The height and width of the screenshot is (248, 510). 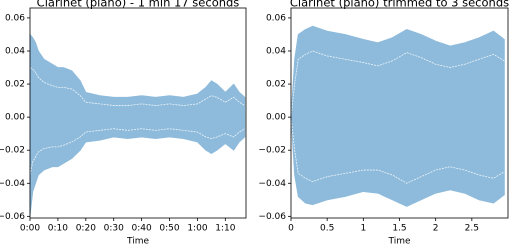 What do you see at coordinates (58, 229) in the screenshot?
I see `x-tick-label: 0:10` at bounding box center [58, 229].